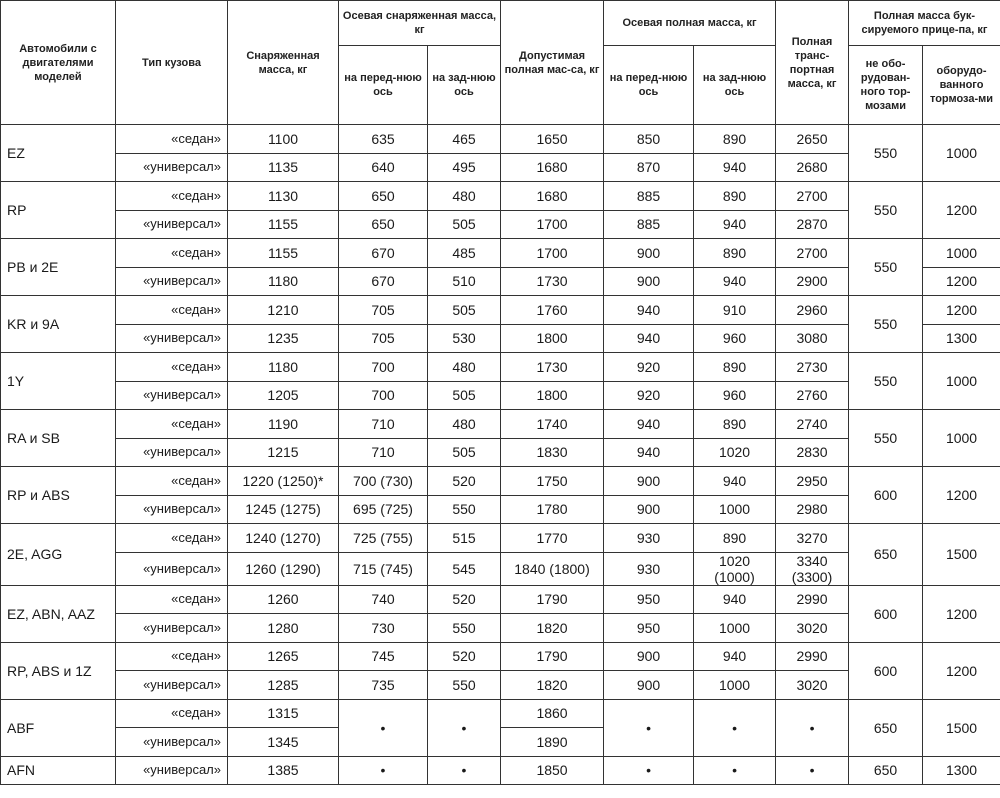 The width and height of the screenshot is (1000, 798). I want to click on curb-mass-cell: 1130, so click(283, 196).